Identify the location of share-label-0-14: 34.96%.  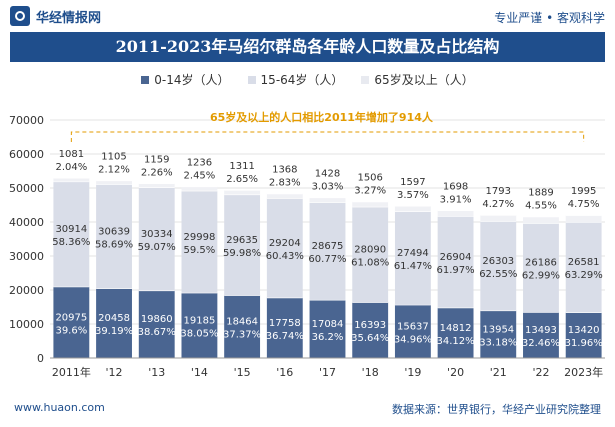
(413, 339).